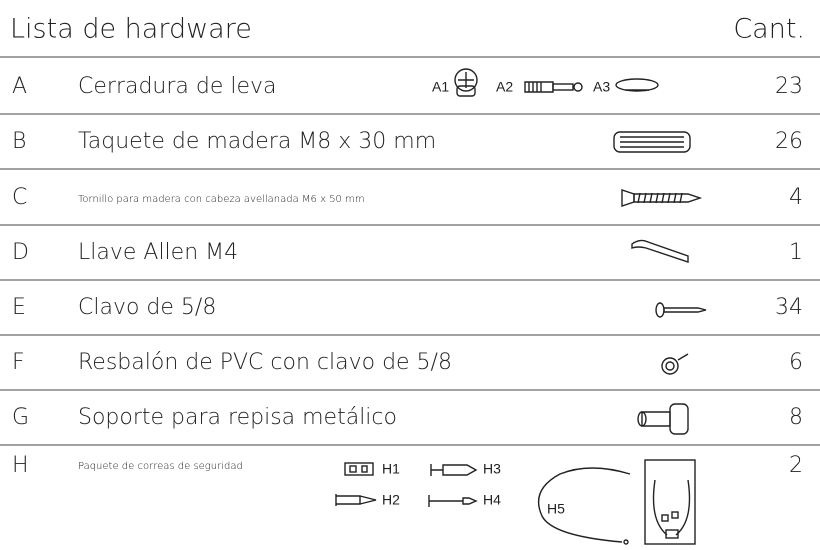 The image size is (820, 550). What do you see at coordinates (147, 307) in the screenshot?
I see `row-description: Clavo de 5/8` at bounding box center [147, 307].